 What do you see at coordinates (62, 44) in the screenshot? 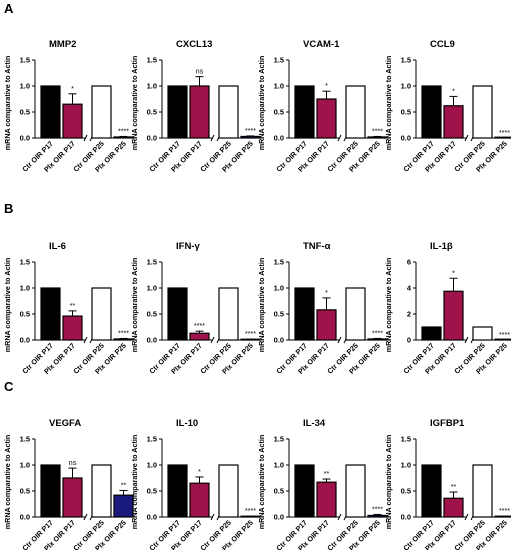
I see `chart-title: MMP2` at bounding box center [62, 44].